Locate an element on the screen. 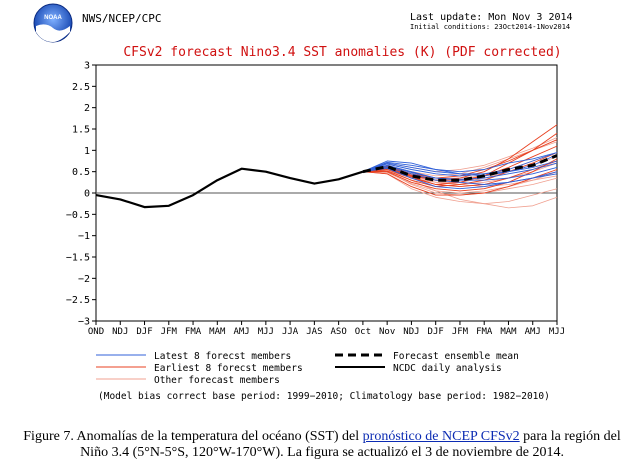  noaa-logo-text: NOAA is located at coordinates (53, 18).